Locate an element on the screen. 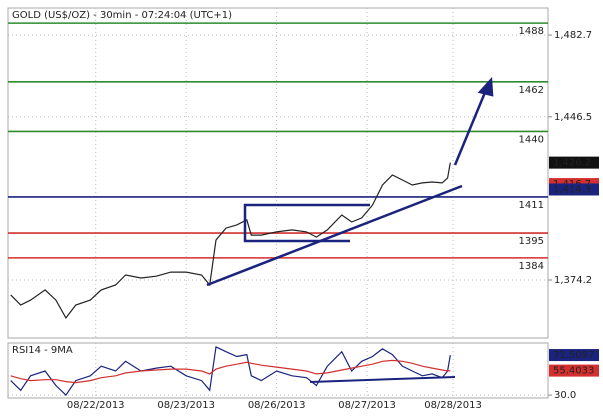 The width and height of the screenshot is (603, 416). x-tick-label: 08/27/2013 is located at coordinates (367, 405).